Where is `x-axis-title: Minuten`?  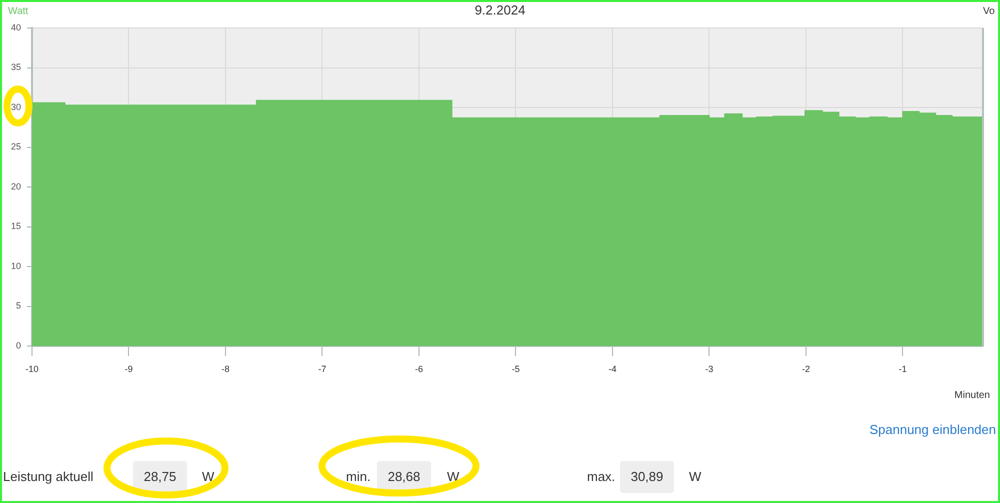
x-axis-title: Minuten is located at coordinates (972, 395).